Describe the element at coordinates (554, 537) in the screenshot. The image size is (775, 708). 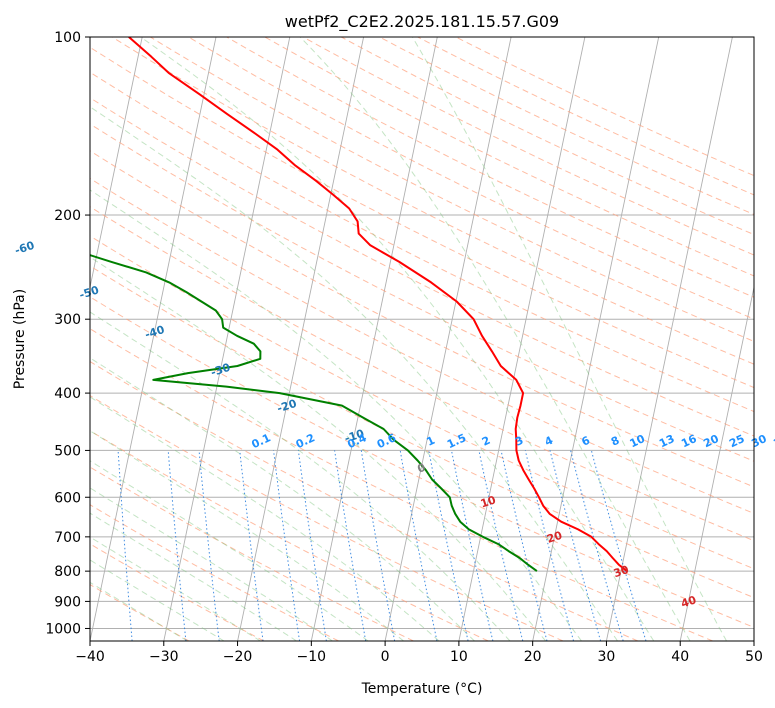
I see `isotherm-label: 20` at that location.